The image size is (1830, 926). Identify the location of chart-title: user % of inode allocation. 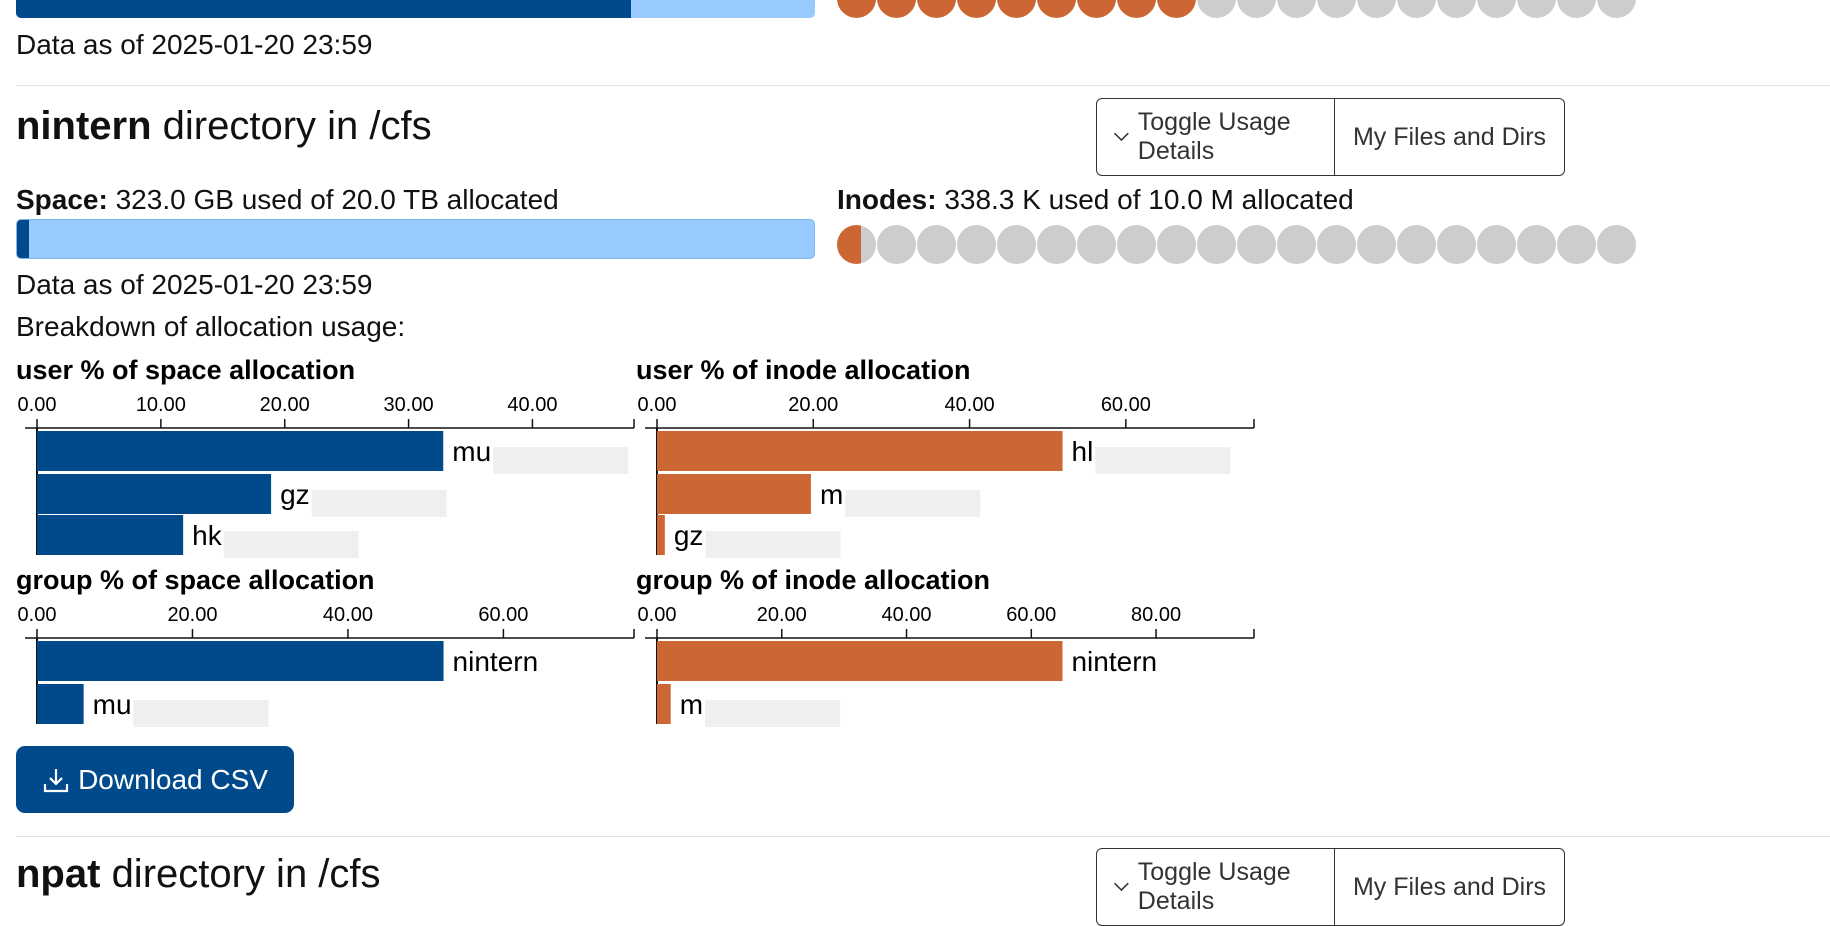
(803, 370).